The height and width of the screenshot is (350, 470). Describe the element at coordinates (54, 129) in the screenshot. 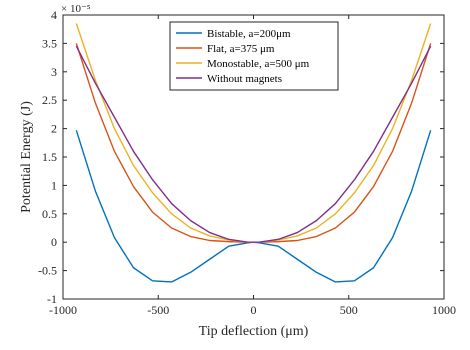

I see `y-tick-label: 2` at that location.